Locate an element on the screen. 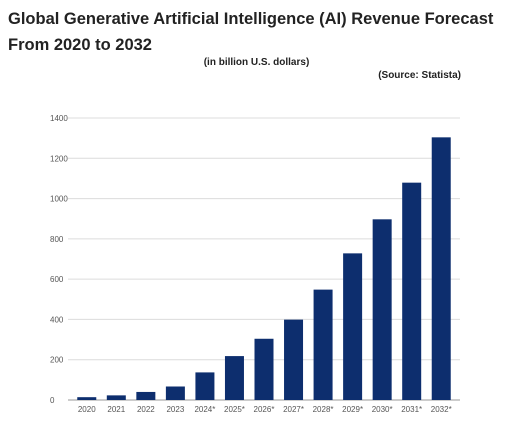  x-tick-label: 2026* is located at coordinates (264, 409).